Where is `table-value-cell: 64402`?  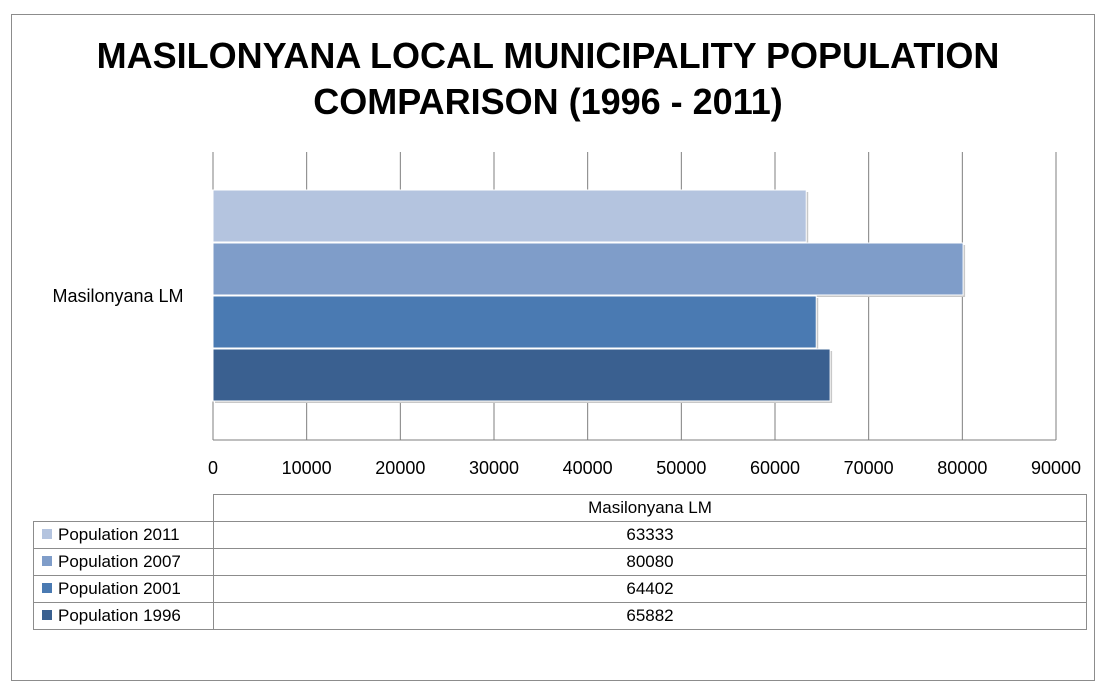
table-value-cell: 64402 is located at coordinates (650, 589).